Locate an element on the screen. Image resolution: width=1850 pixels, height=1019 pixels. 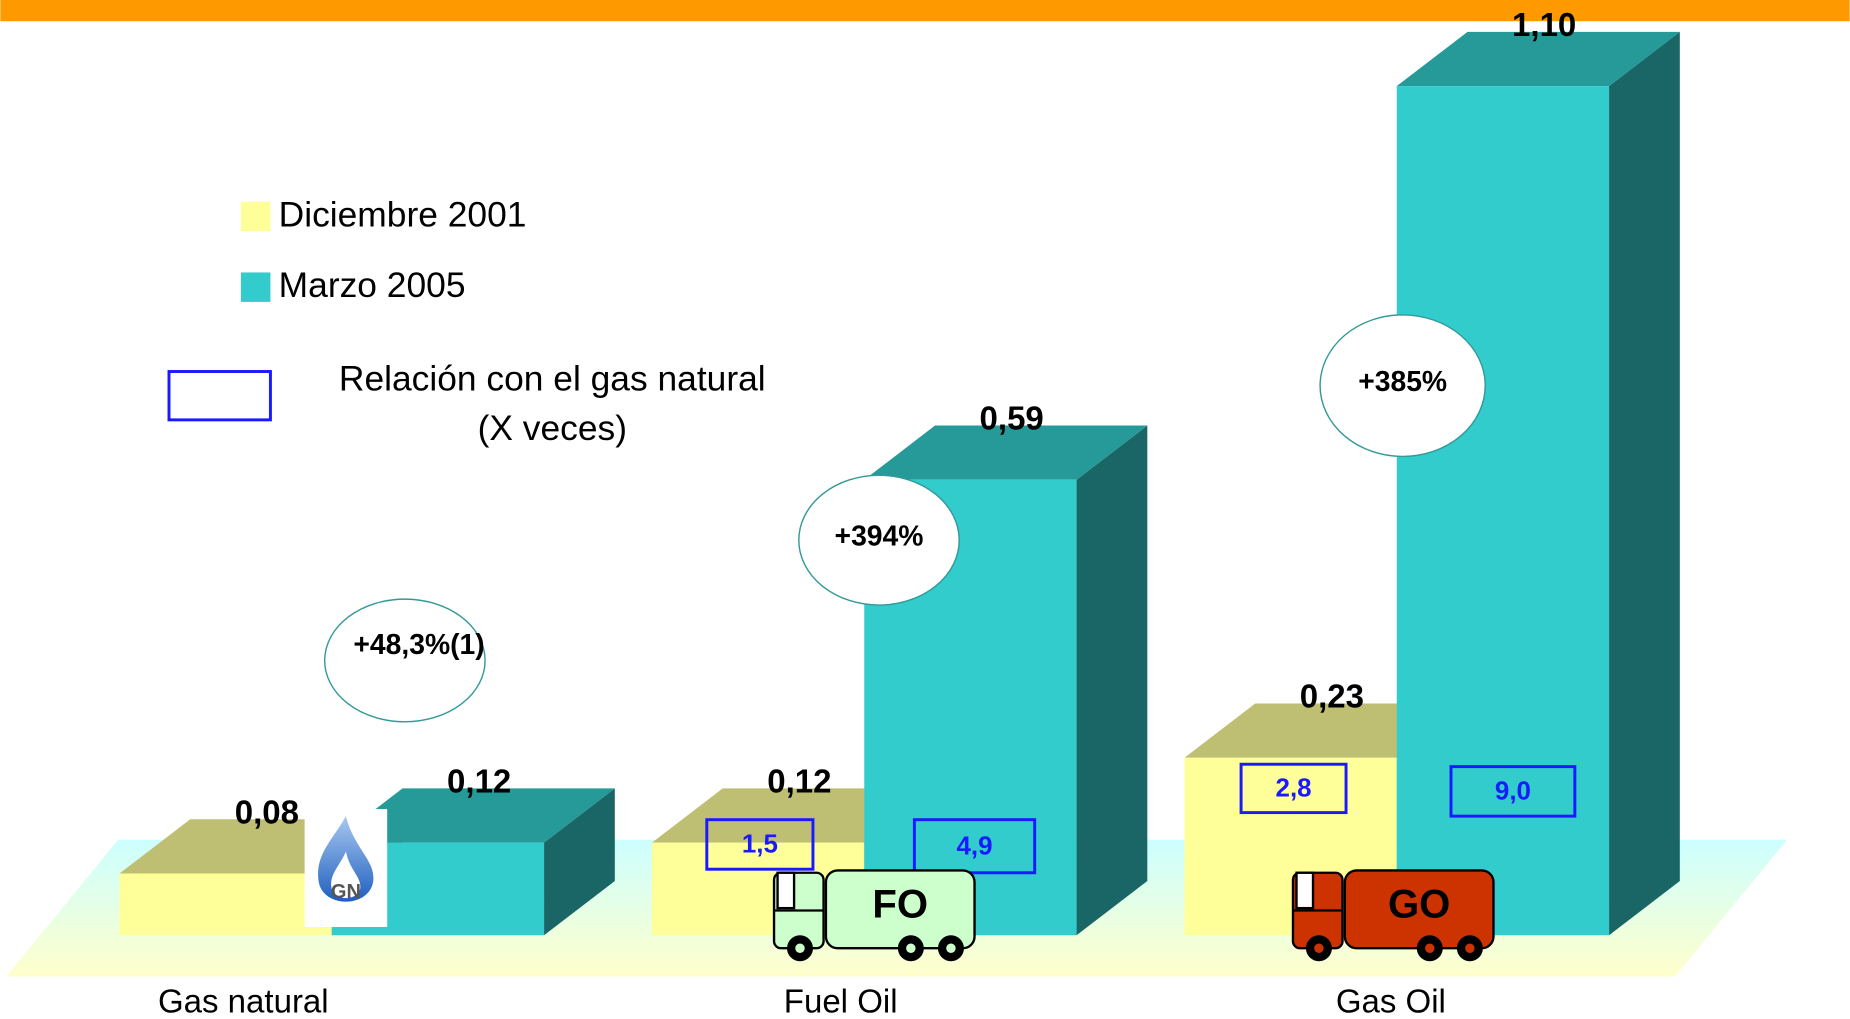
x-tick-label: Gas natural is located at coordinates (243, 1000).